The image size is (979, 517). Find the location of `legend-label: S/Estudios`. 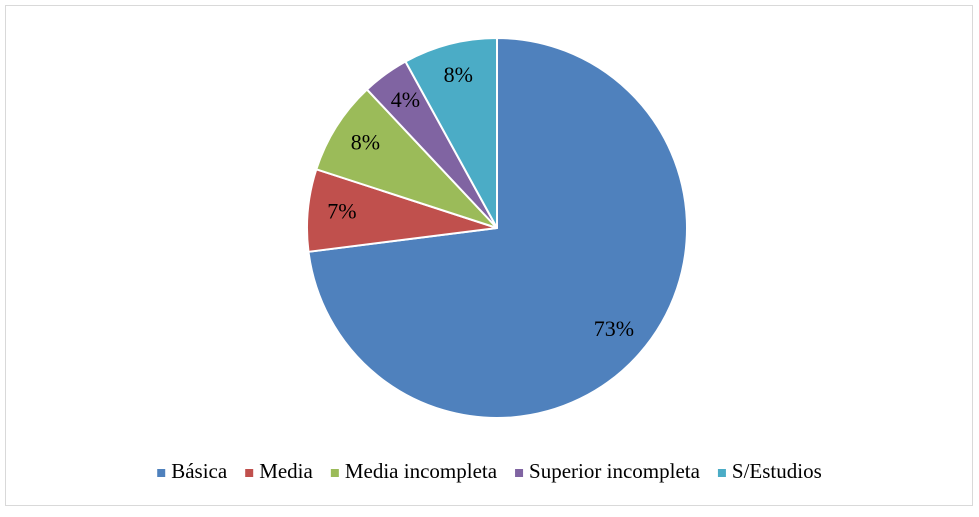

legend-label: S/Estudios is located at coordinates (777, 471).